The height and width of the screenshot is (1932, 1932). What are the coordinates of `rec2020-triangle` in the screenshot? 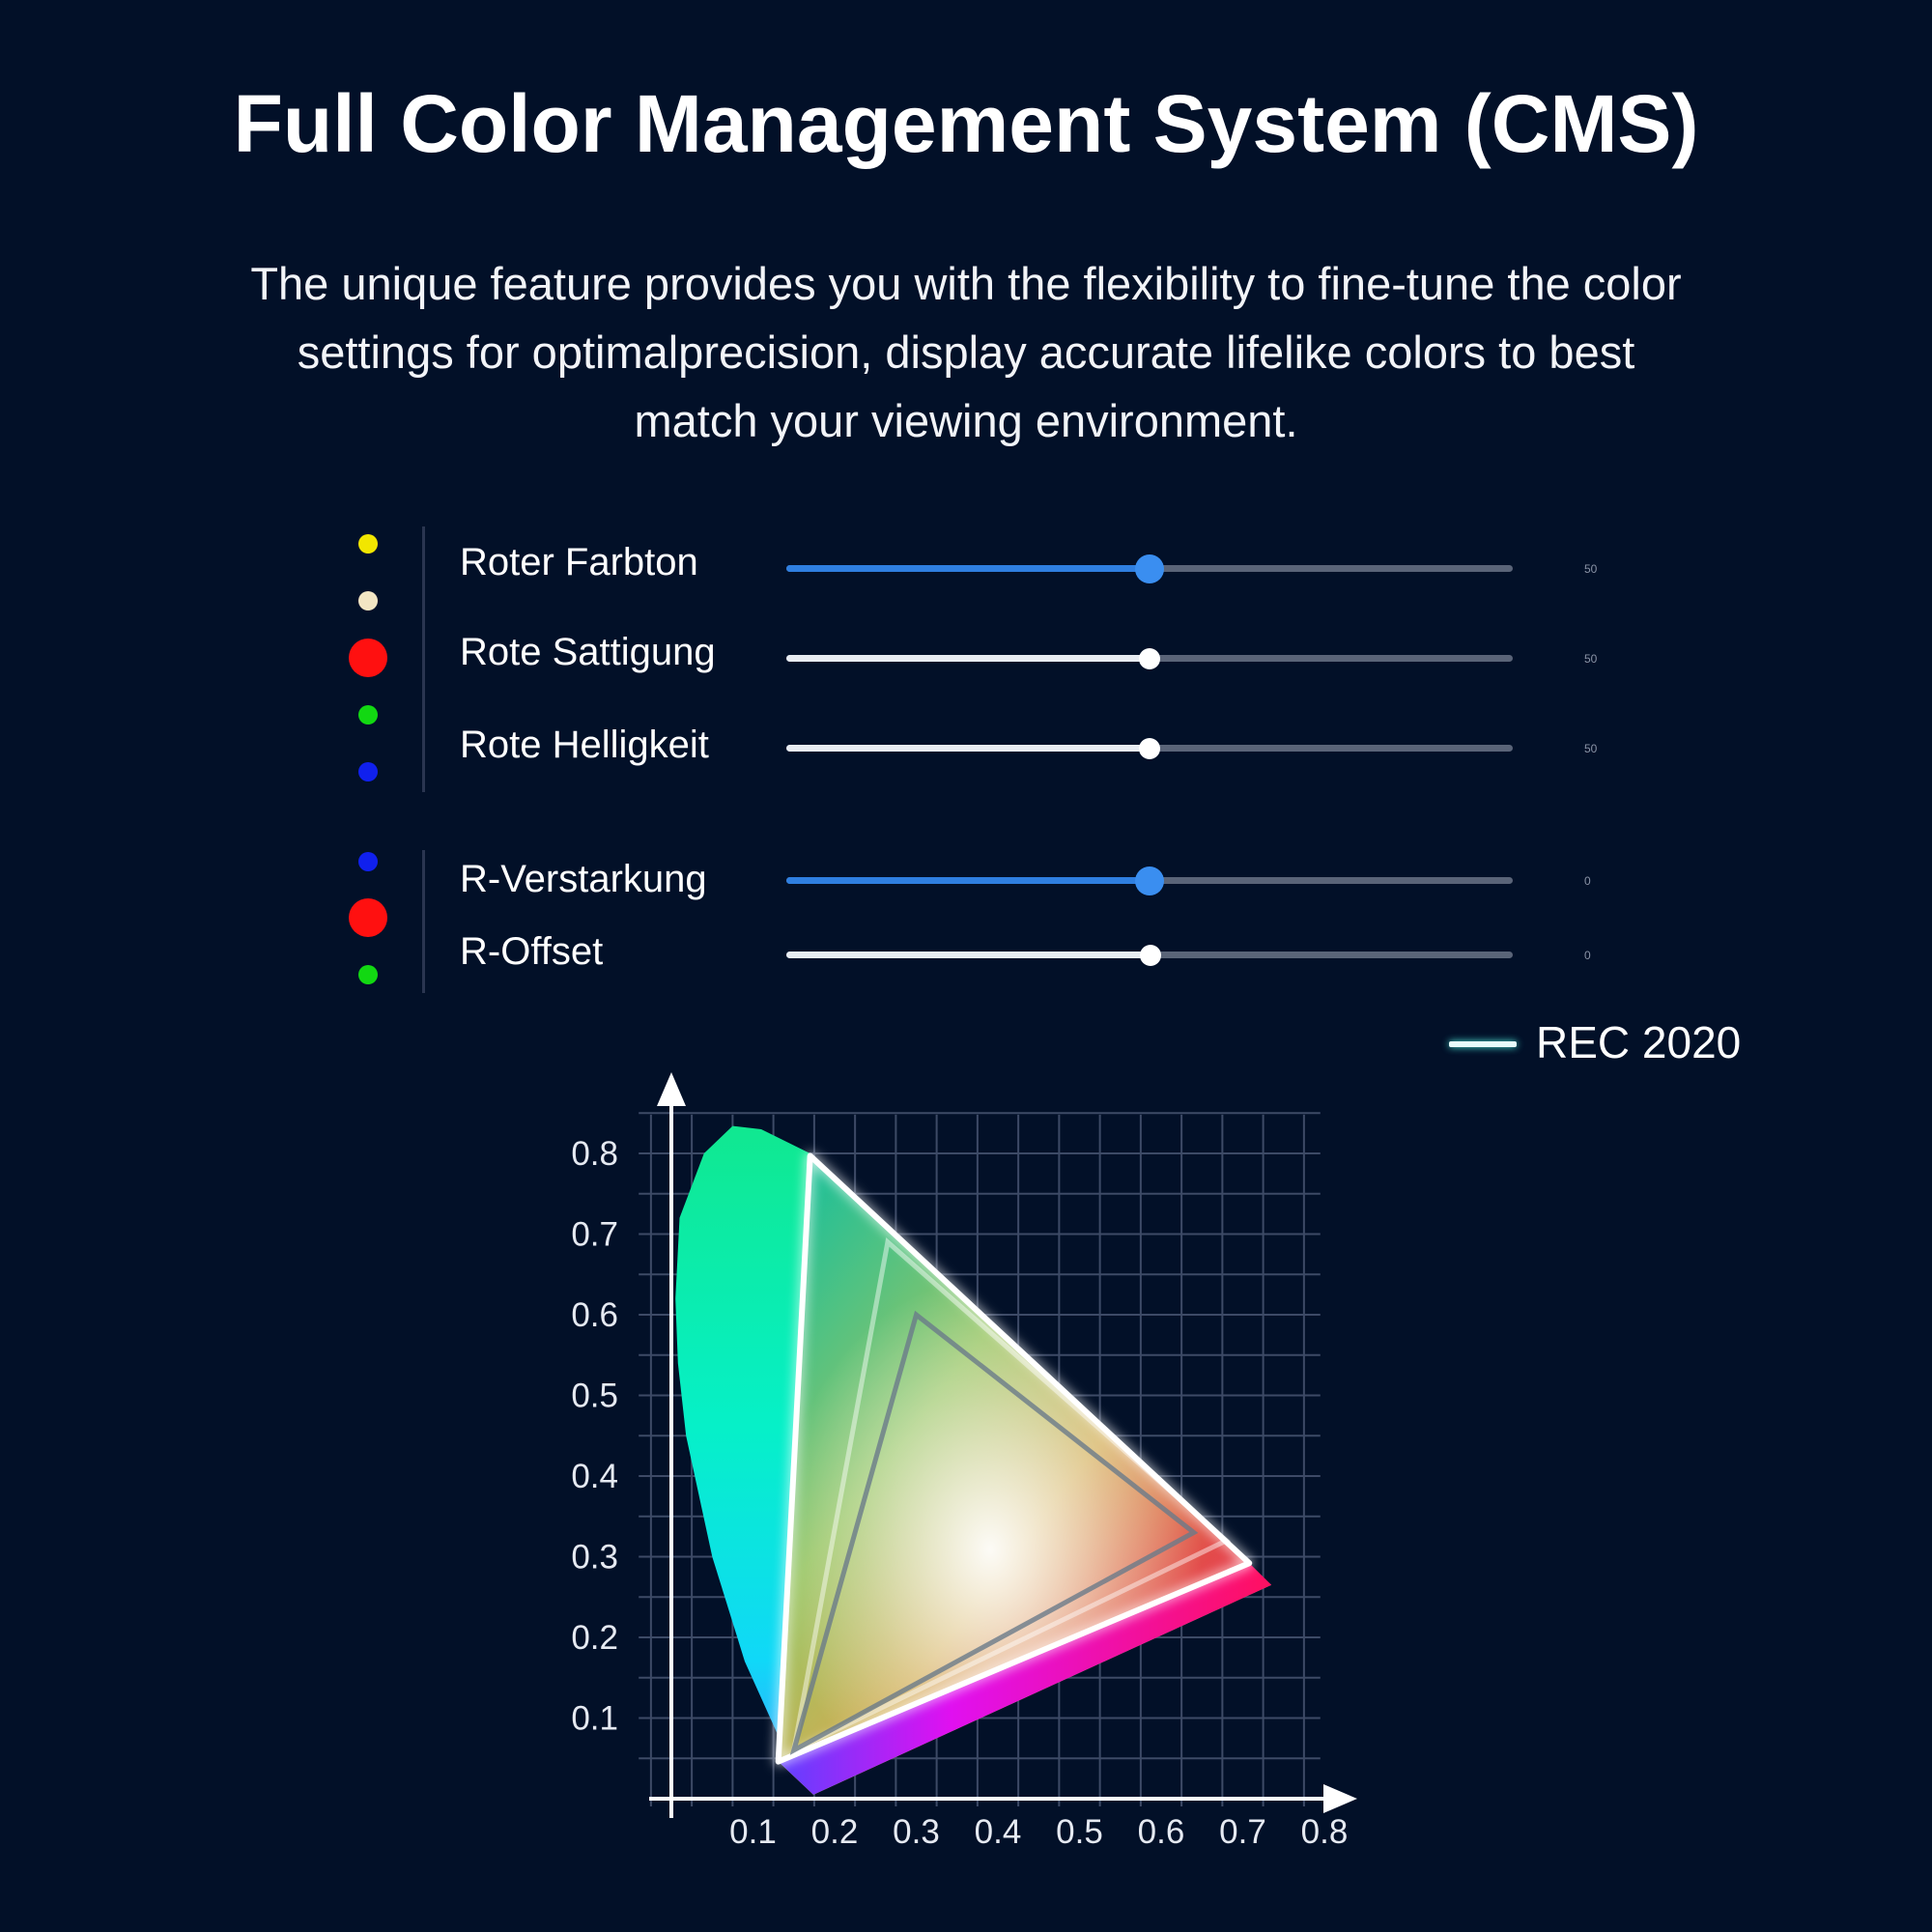 It's located at (1014, 1458).